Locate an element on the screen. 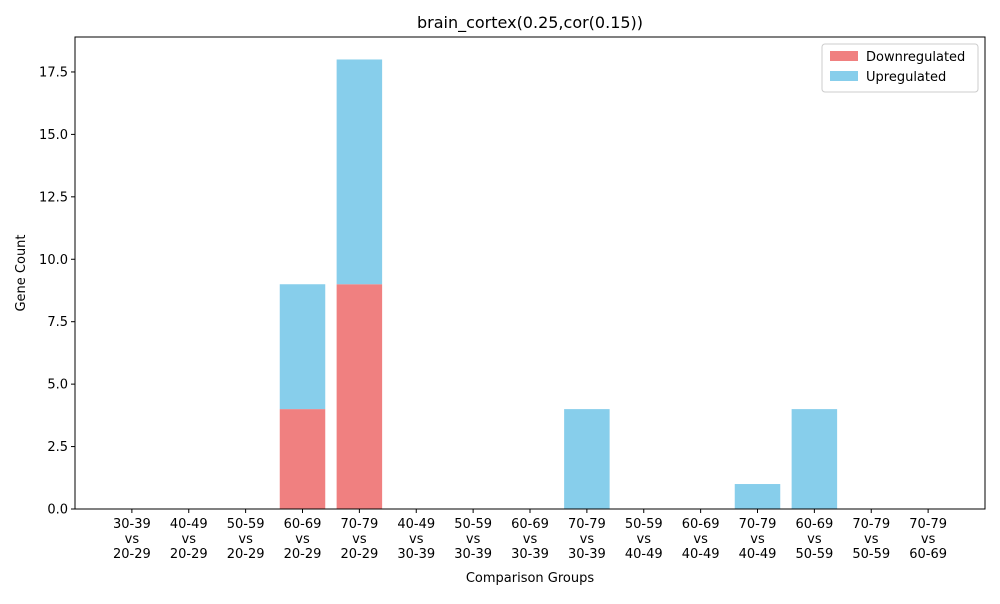 Image resolution: width=1000 pixels, height=604 pixels. legend-label: Downregulated is located at coordinates (915, 57).